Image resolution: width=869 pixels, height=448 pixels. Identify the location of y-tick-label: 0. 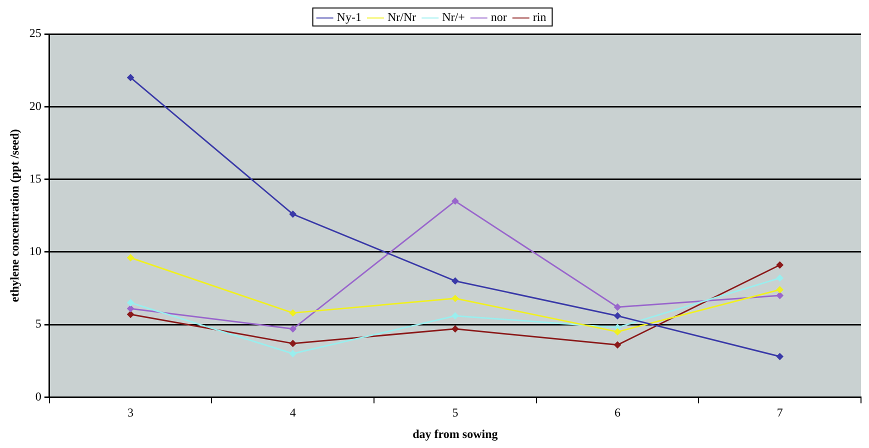
(38, 396).